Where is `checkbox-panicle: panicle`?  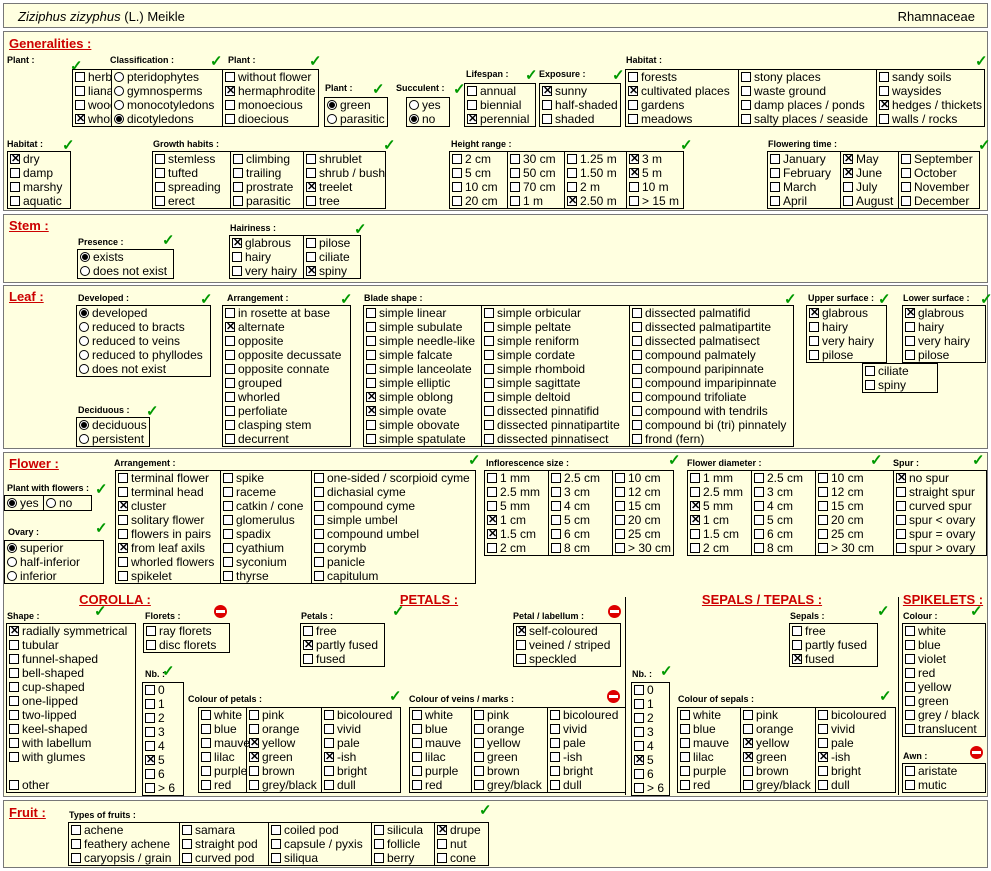
checkbox-panicle: panicle is located at coordinates (393, 562).